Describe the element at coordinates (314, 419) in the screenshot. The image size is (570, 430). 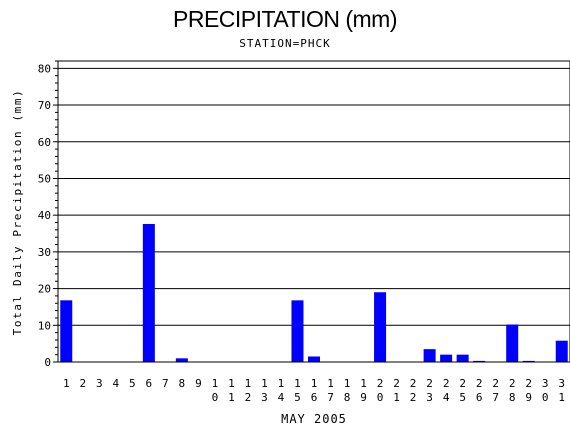
I see `x-axis-label: MAY 2005` at that location.